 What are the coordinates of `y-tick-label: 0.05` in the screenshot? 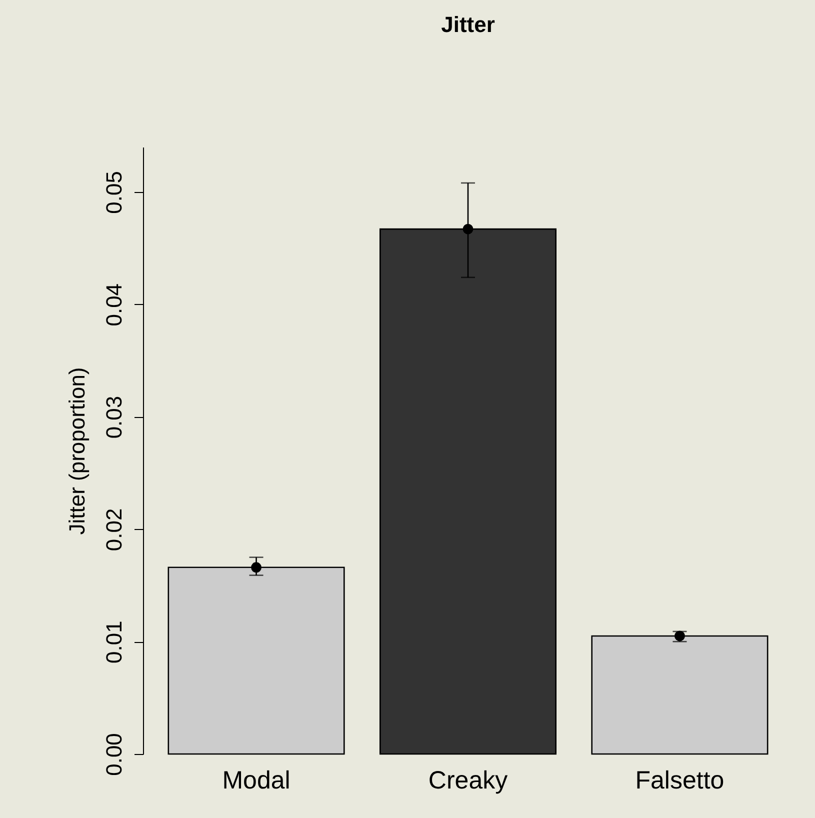 It's located at (114, 192).